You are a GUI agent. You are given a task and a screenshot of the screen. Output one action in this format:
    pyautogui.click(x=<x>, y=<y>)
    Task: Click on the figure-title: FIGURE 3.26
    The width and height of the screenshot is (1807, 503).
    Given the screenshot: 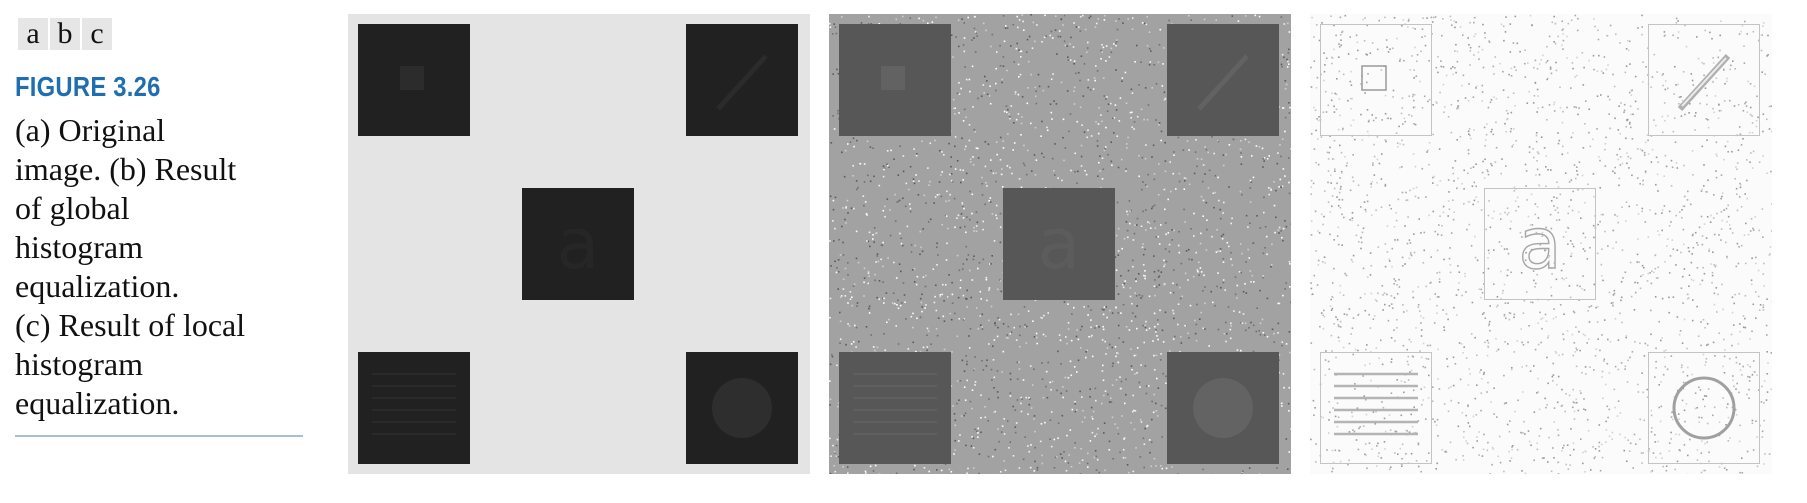 What is the action you would take?
    pyautogui.click(x=88, y=86)
    